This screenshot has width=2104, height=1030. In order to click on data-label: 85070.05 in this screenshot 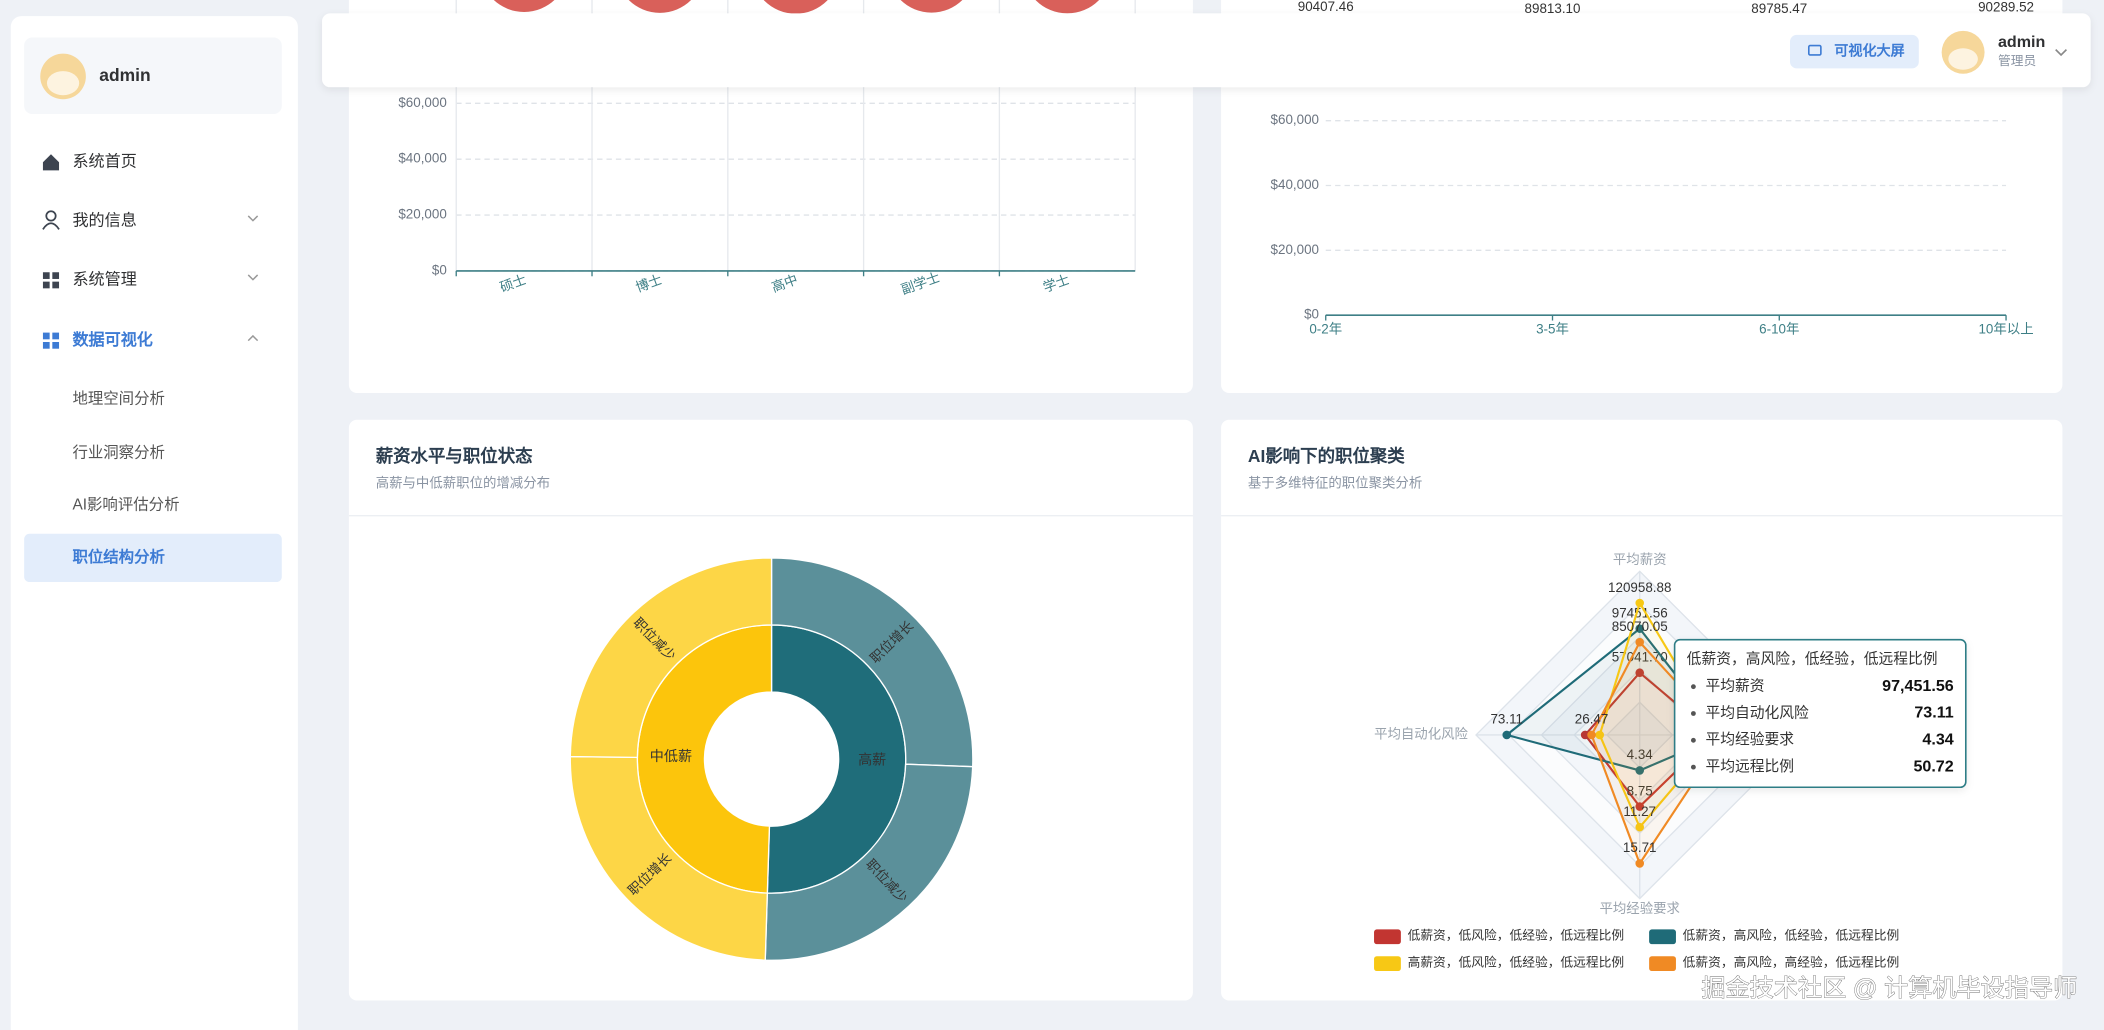, I will do `click(1640, 626)`.